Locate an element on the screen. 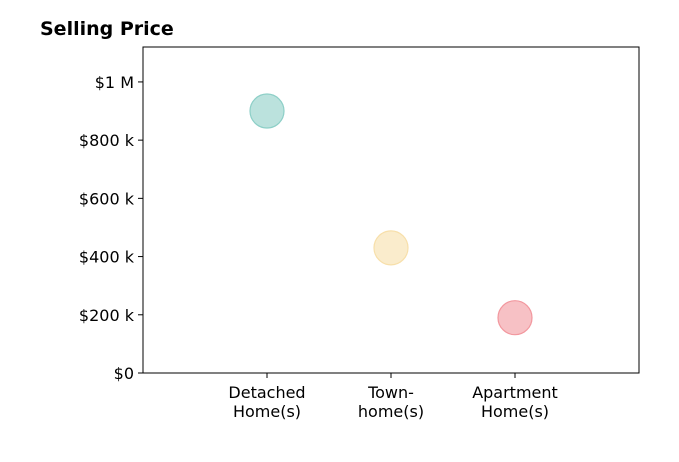  chart-title: Selling Price is located at coordinates (107, 29).